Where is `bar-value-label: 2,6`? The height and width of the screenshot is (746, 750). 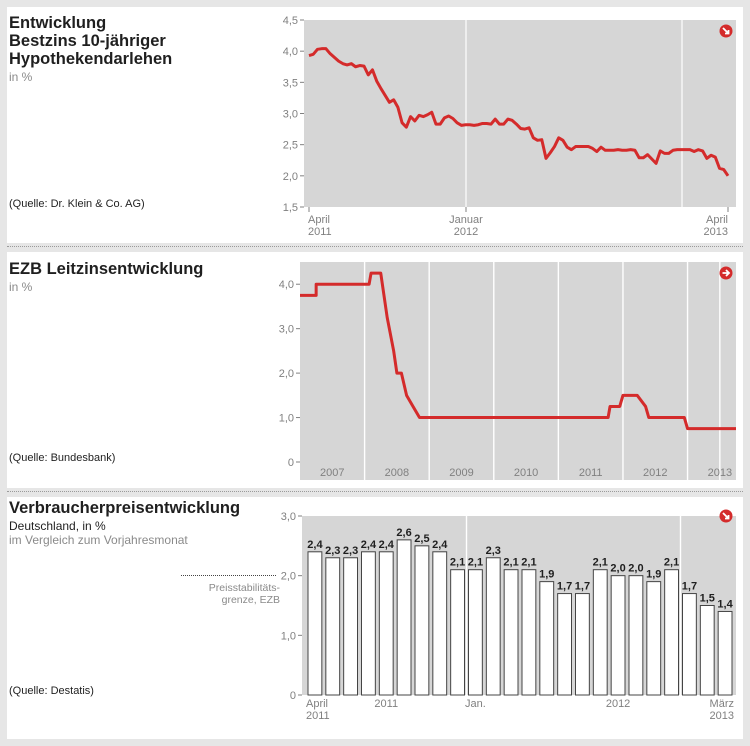
bar-value-label: 2,6 is located at coordinates (403, 533).